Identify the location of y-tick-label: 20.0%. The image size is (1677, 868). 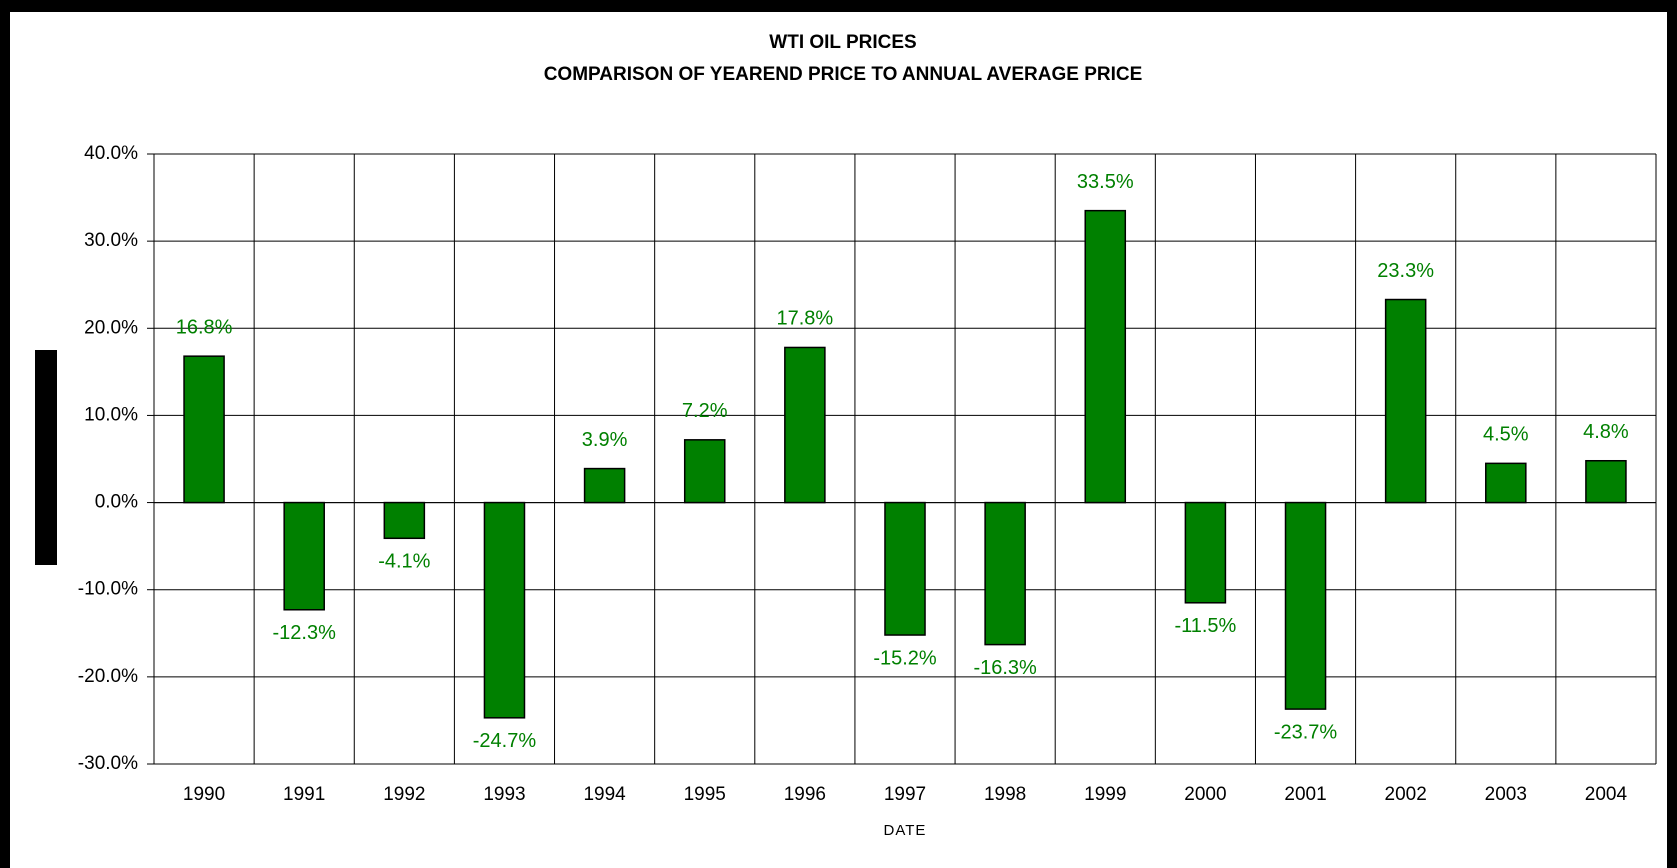
(111, 327).